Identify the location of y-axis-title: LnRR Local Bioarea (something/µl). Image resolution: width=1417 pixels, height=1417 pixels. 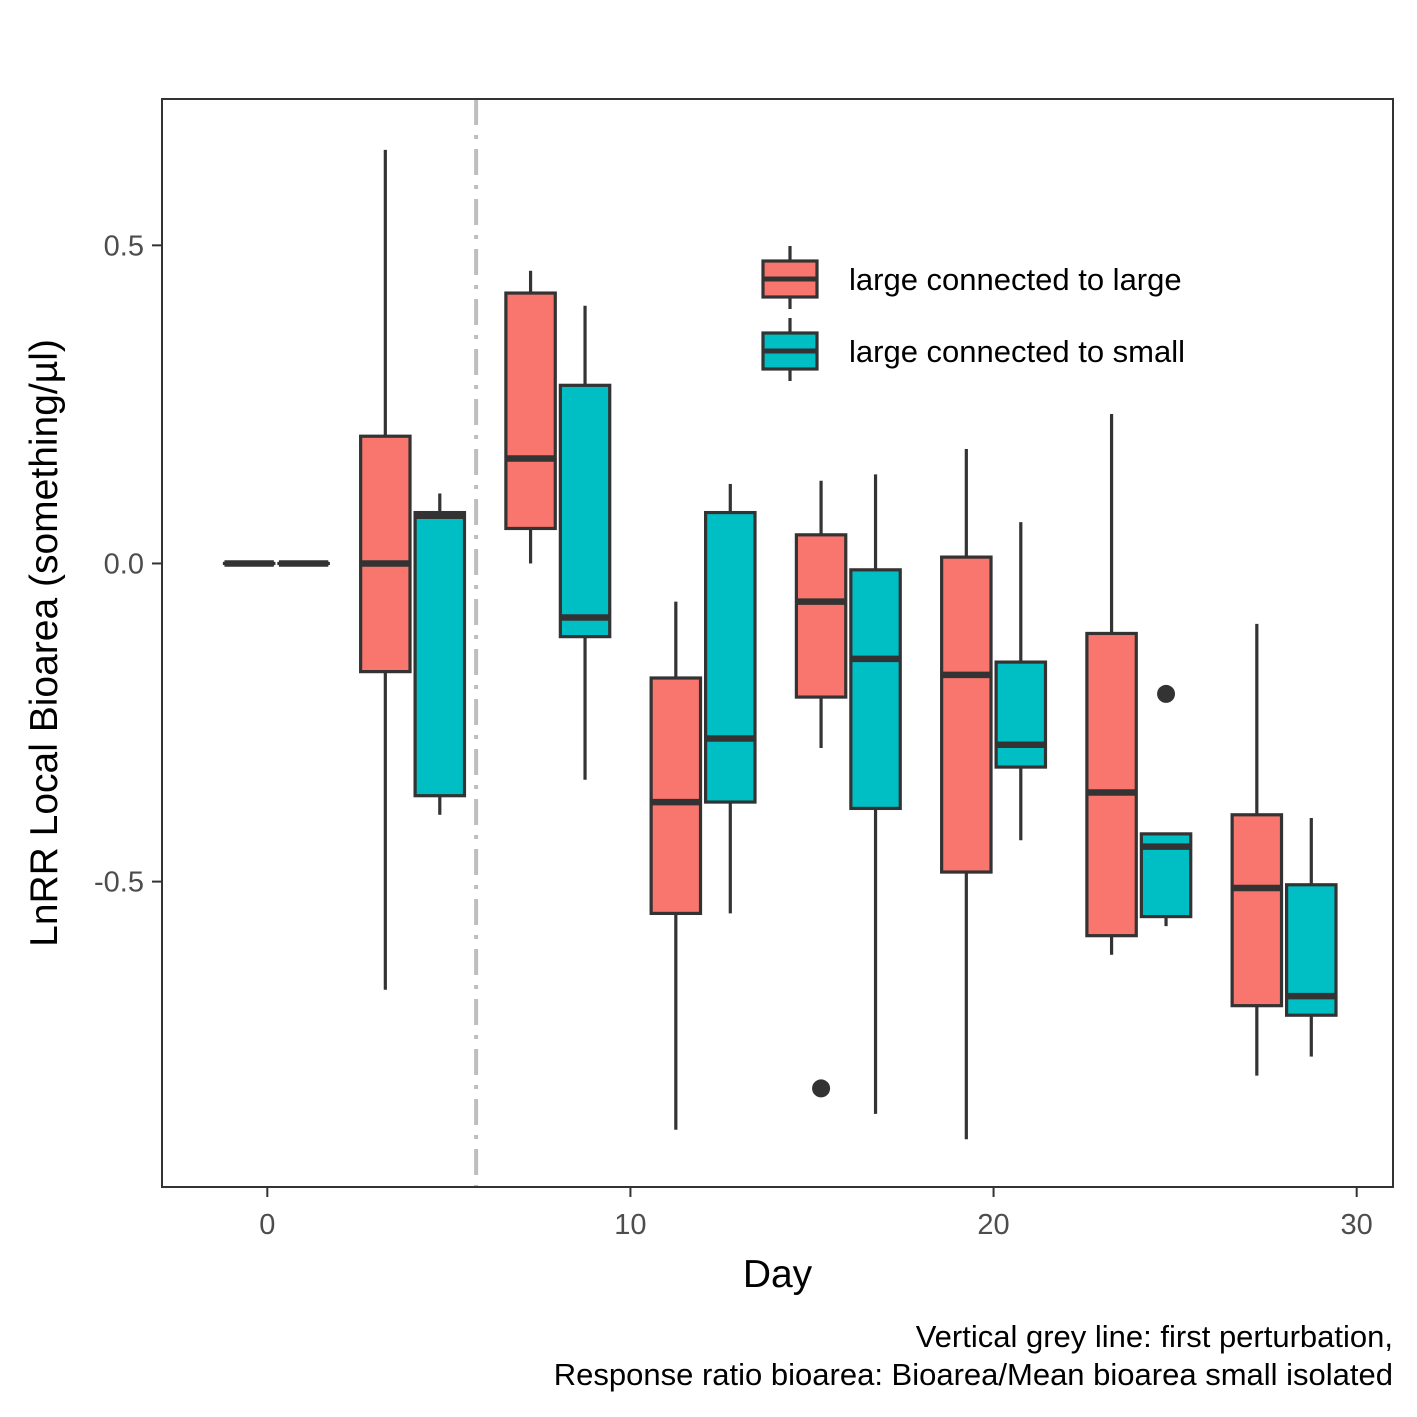
(44, 643).